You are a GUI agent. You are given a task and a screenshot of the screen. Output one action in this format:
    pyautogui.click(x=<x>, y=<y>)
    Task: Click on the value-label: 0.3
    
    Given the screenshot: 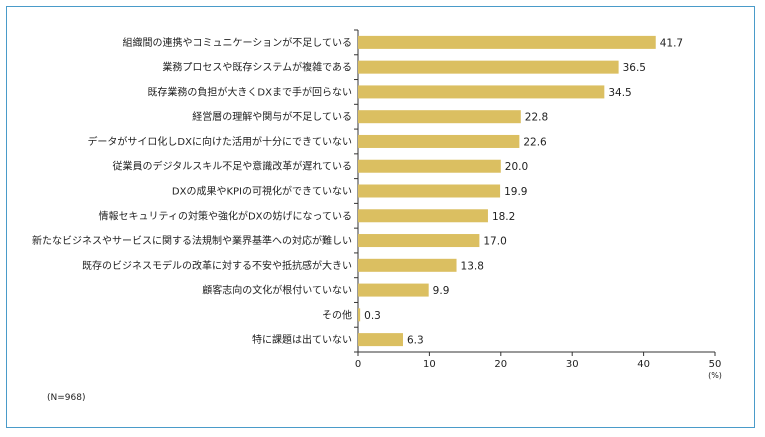 What is the action you would take?
    pyautogui.click(x=372, y=316)
    